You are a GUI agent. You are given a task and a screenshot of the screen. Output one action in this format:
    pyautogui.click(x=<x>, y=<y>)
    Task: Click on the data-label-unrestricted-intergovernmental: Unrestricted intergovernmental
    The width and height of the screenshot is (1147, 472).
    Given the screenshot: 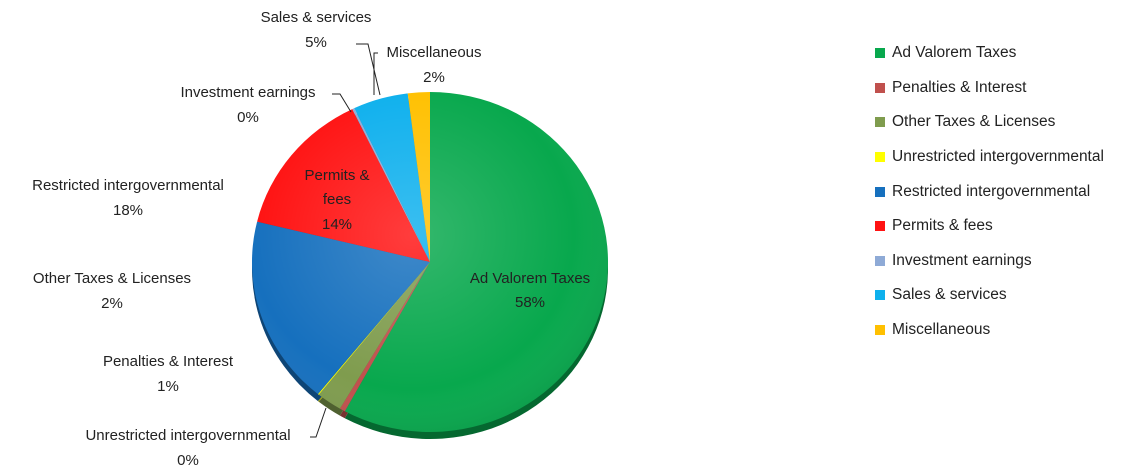 What is the action you would take?
    pyautogui.click(x=187, y=435)
    